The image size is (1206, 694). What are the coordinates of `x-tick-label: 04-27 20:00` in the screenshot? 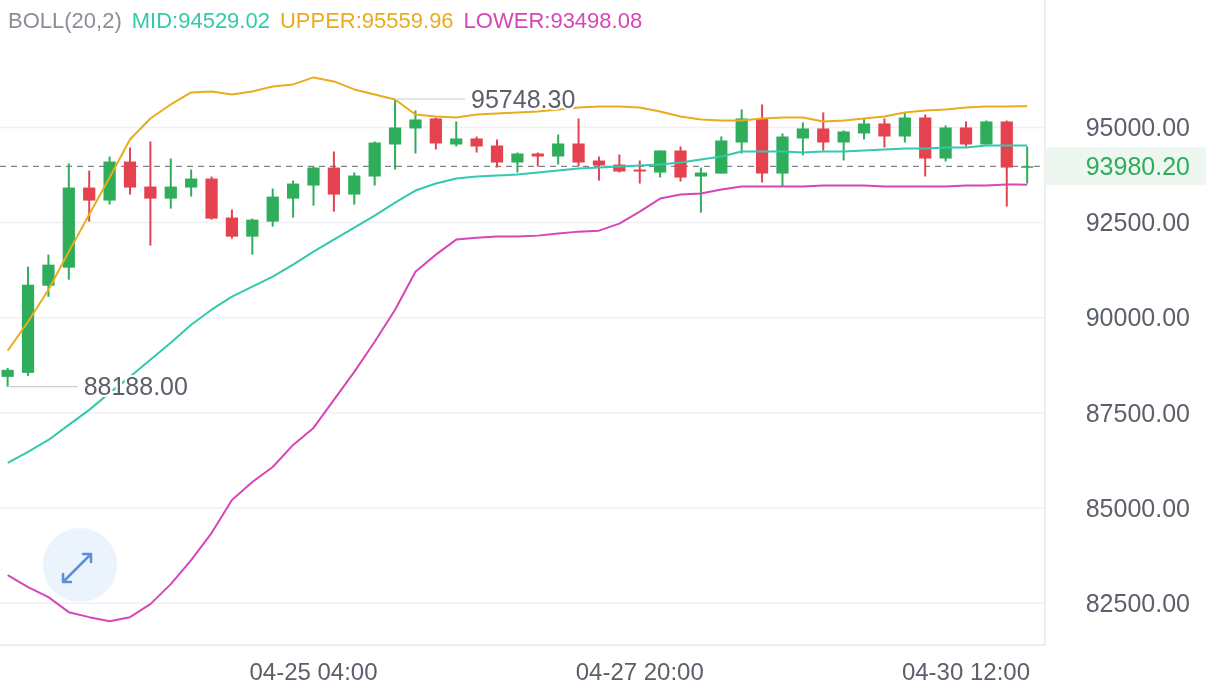 It's located at (639, 672).